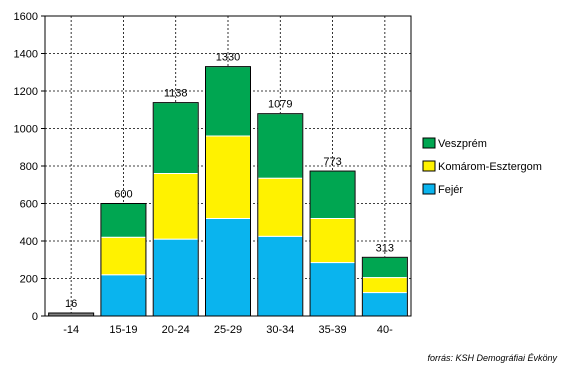 This screenshot has width=563, height=369. Describe the element at coordinates (26, 55) in the screenshot. I see `y-tick-label: 1400` at that location.